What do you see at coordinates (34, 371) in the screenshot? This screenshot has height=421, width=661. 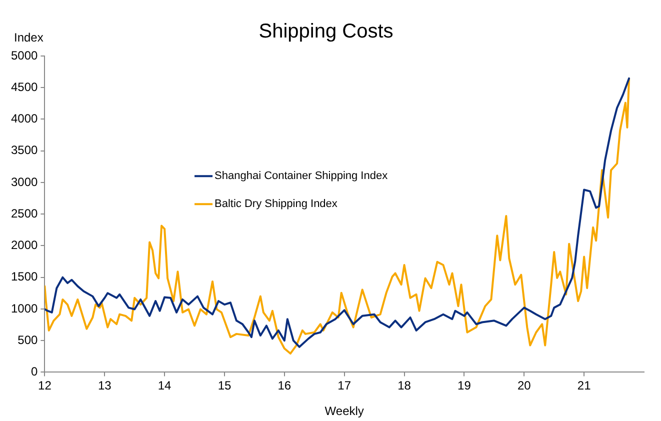 I see `y-tick-label: 0` at bounding box center [34, 371].